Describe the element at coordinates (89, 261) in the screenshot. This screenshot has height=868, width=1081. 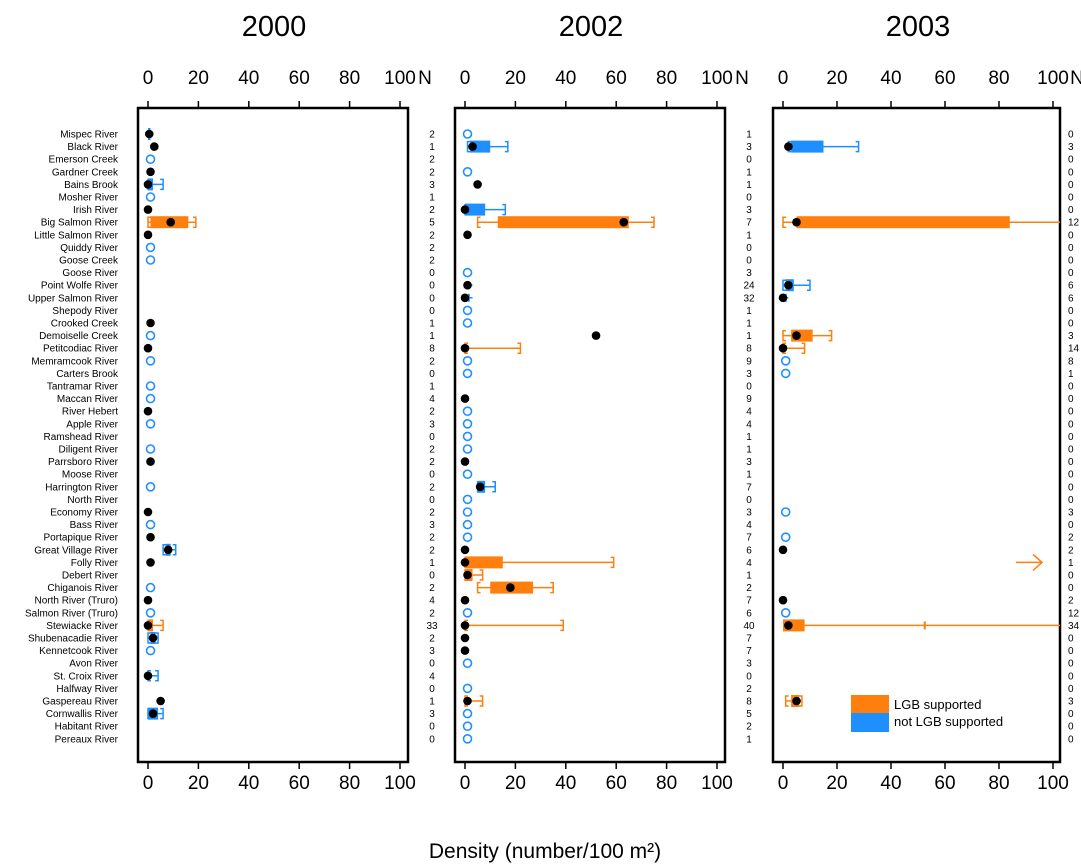
I see `river-label: Goose Creek` at that location.